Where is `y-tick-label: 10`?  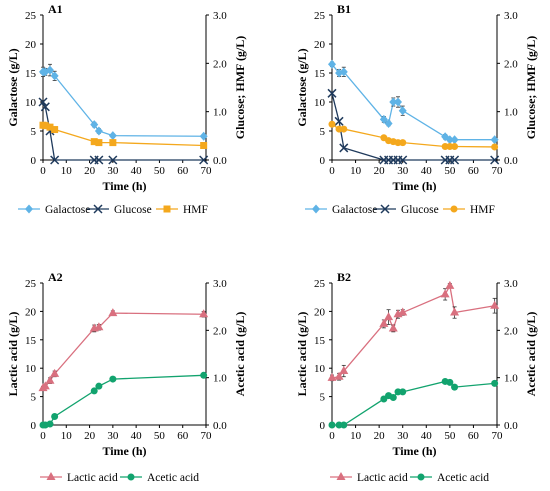 y-tick-label: 10 is located at coordinates (320, 369).